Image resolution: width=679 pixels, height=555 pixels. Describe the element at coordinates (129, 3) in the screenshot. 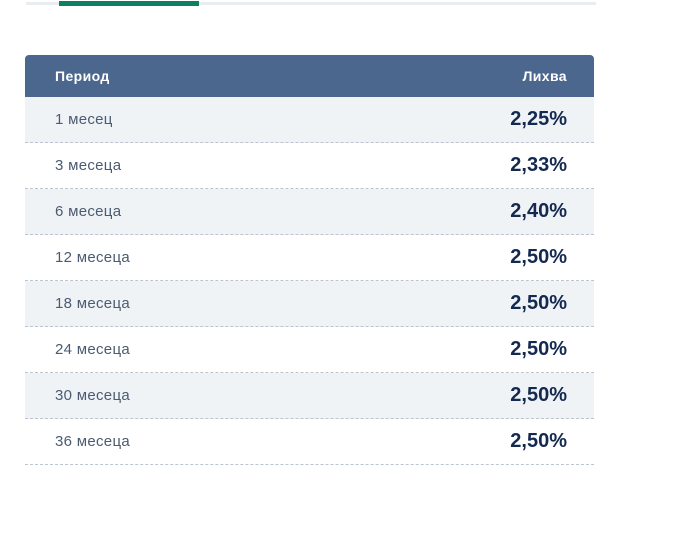

I see `active-tab-indicator` at that location.